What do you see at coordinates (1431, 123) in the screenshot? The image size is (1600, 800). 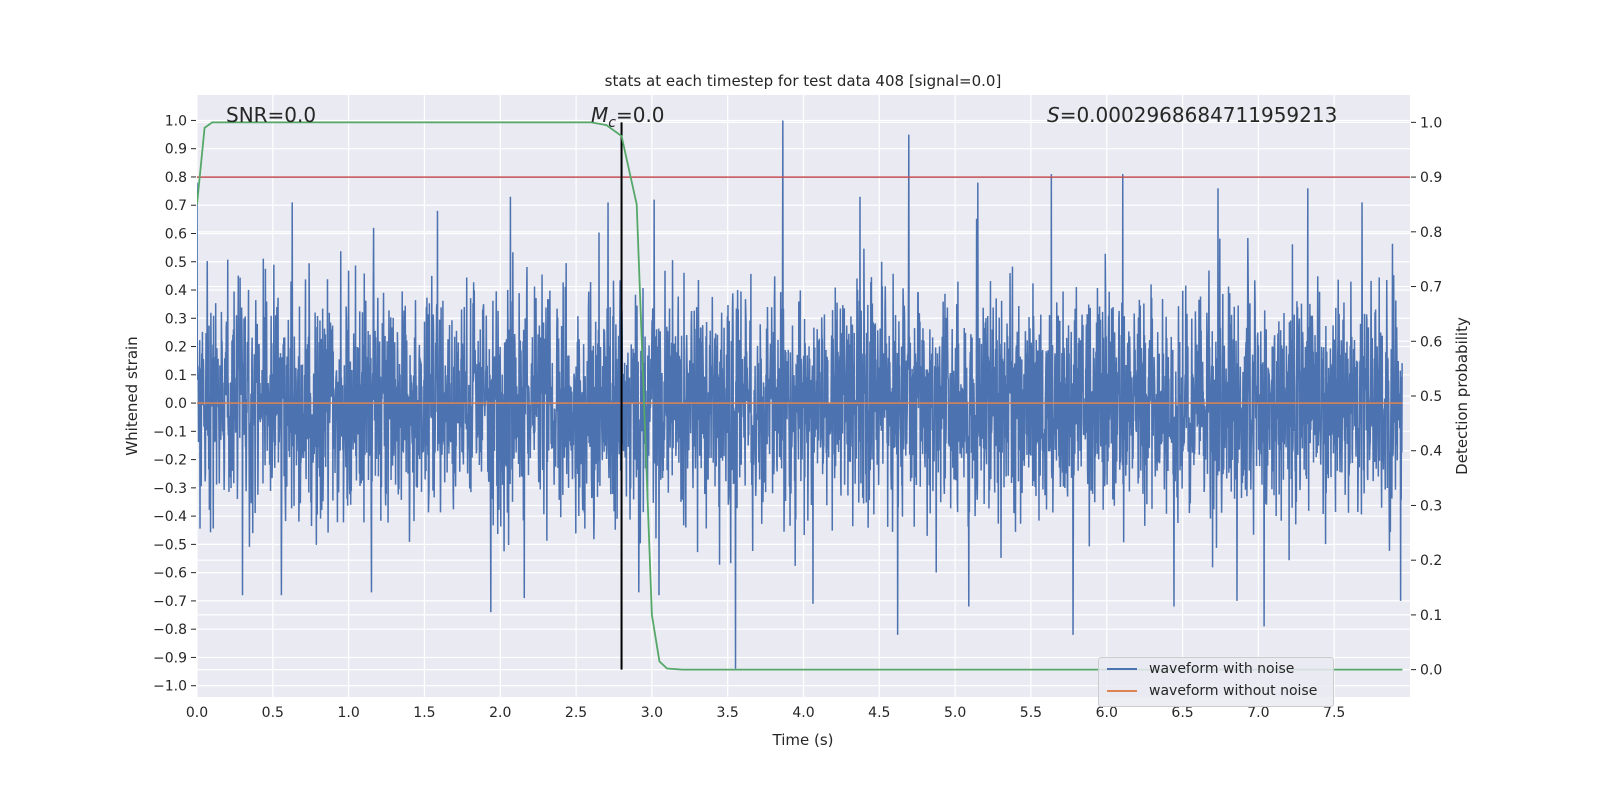 I see `y-right-tick-label: 1.0` at bounding box center [1431, 123].